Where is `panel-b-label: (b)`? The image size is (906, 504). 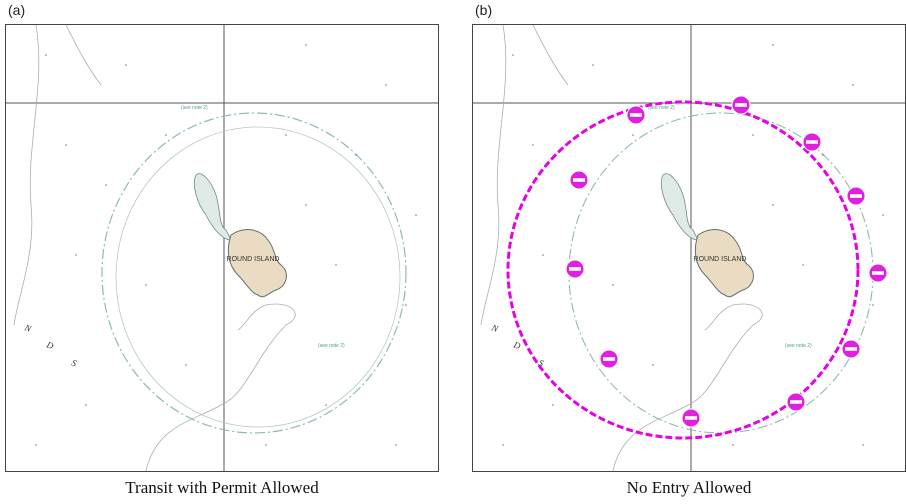
panel-b-label: (b) is located at coordinates (484, 10).